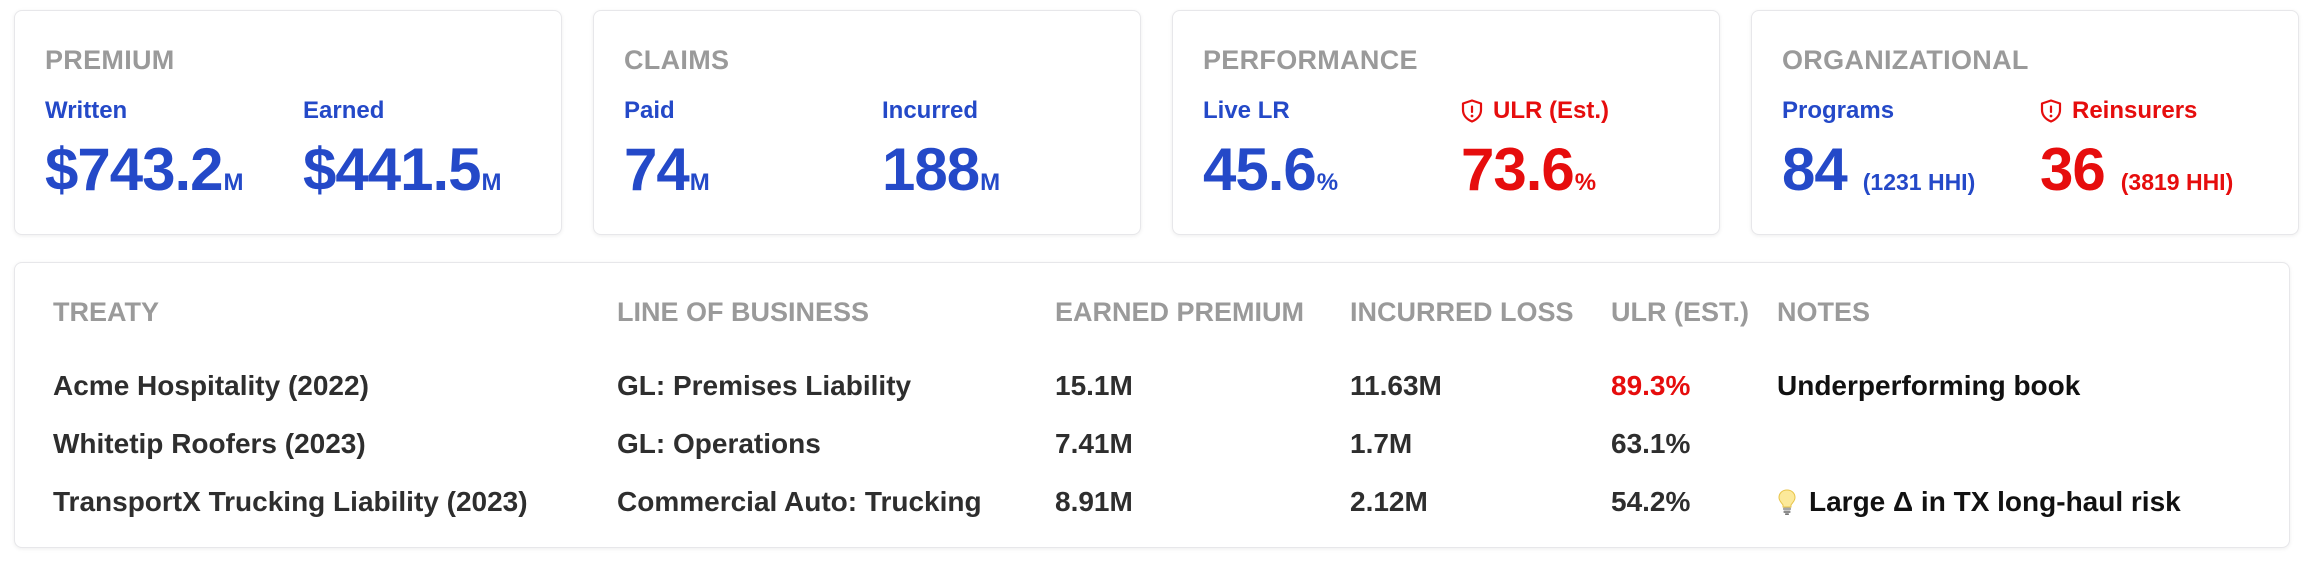 This screenshot has width=2304, height=565. I want to click on cell-notes: Large Δ in TX long-haul risk, so click(1979, 502).